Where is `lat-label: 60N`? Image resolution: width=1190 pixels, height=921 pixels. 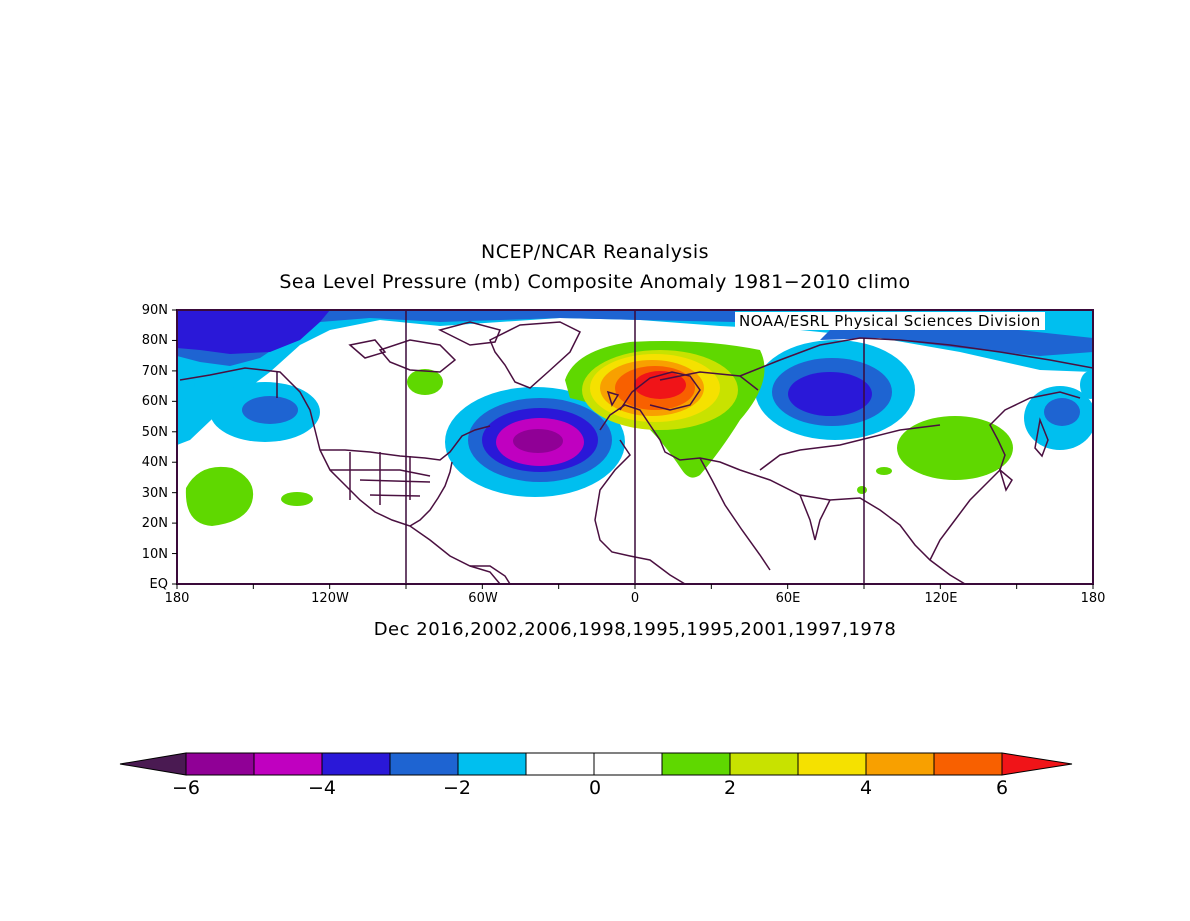 lat-label: 60N is located at coordinates (154, 401).